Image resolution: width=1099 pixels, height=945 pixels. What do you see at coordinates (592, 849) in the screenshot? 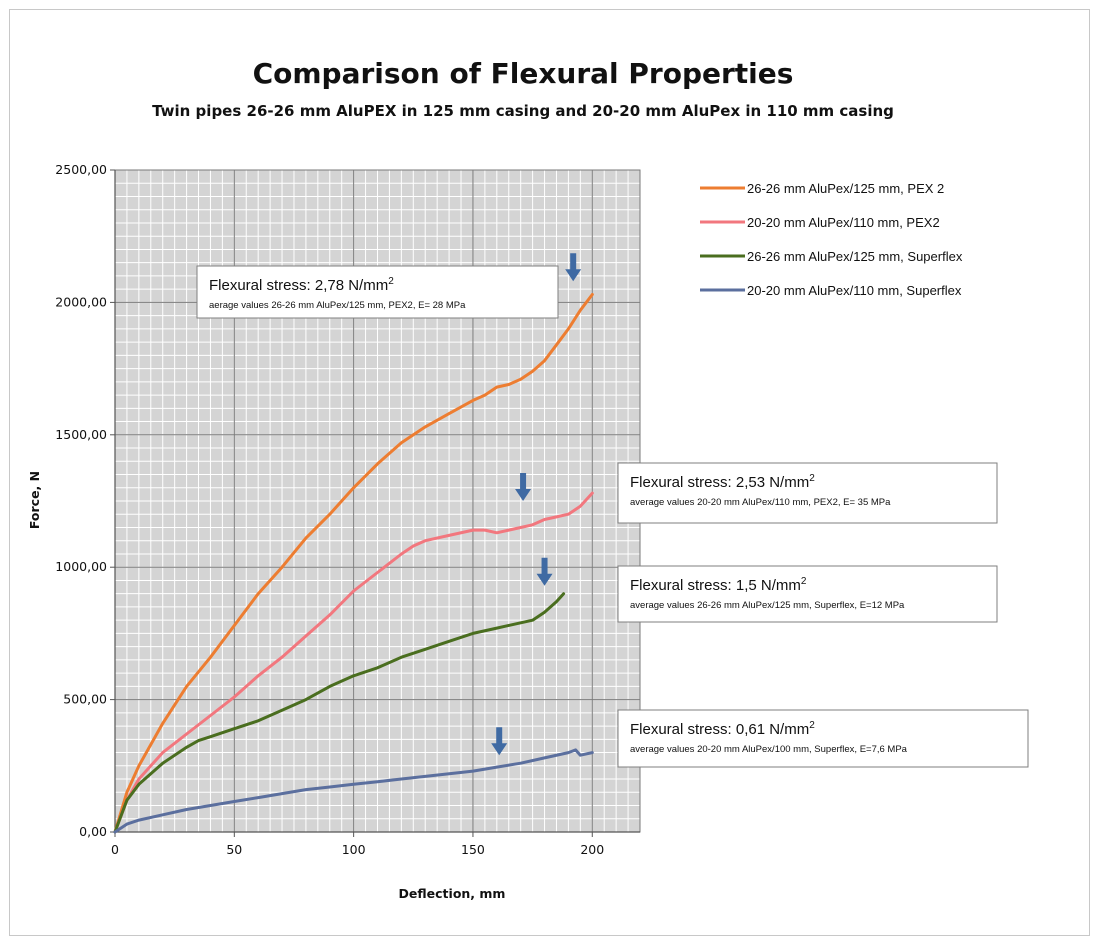
I see `x-tick-label: 200` at bounding box center [592, 849].